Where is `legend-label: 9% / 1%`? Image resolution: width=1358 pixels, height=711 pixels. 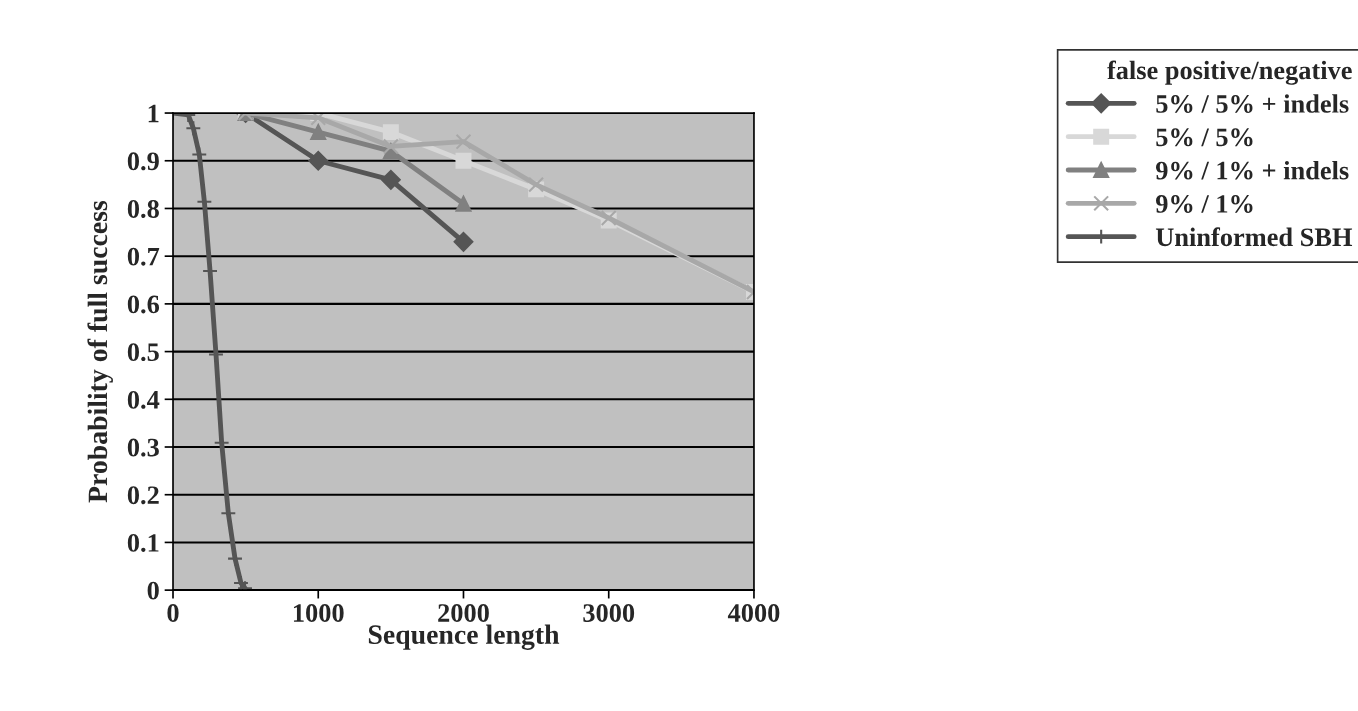
legend-label: 9% / 1% is located at coordinates (1204, 204).